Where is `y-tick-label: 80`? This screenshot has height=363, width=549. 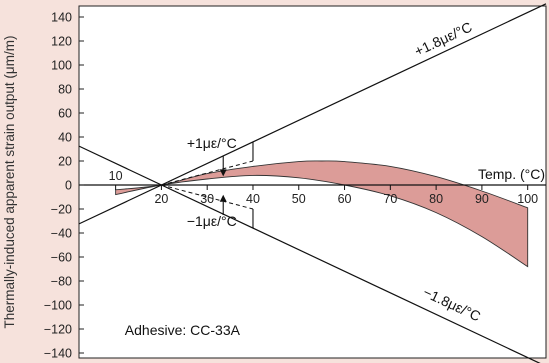 y-tick-label: 80 is located at coordinates (65, 90).